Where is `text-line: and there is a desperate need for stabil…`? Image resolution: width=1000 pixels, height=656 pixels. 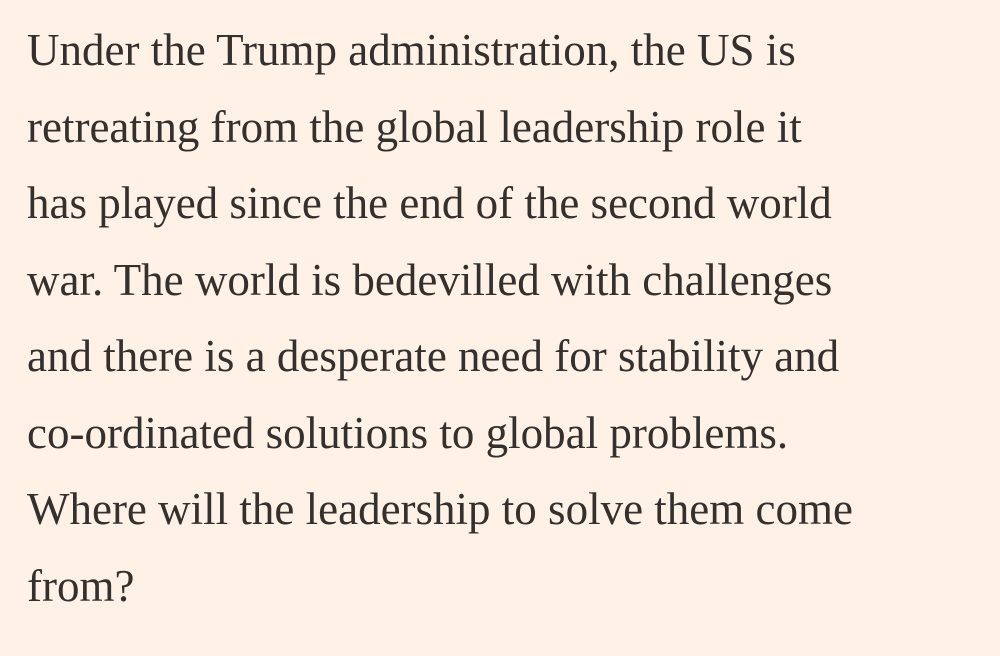
text-line: and there is a desperate need for stabil… is located at coordinates (433, 356).